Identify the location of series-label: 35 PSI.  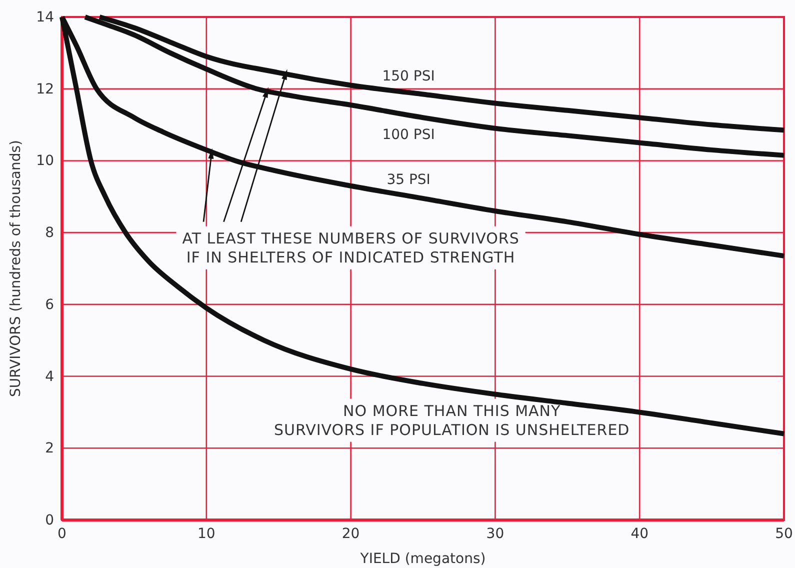
(408, 180).